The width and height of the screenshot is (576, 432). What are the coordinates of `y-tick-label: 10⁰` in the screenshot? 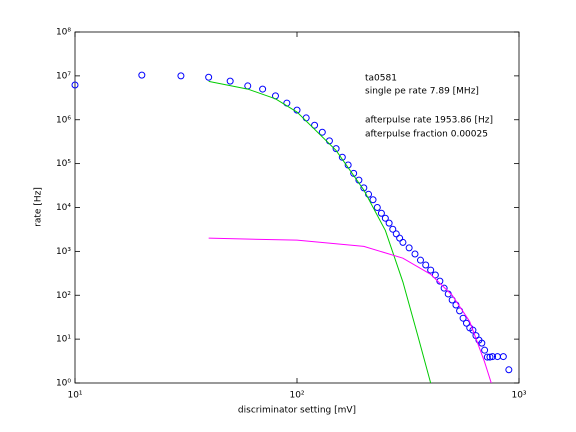 It's located at (63, 384).